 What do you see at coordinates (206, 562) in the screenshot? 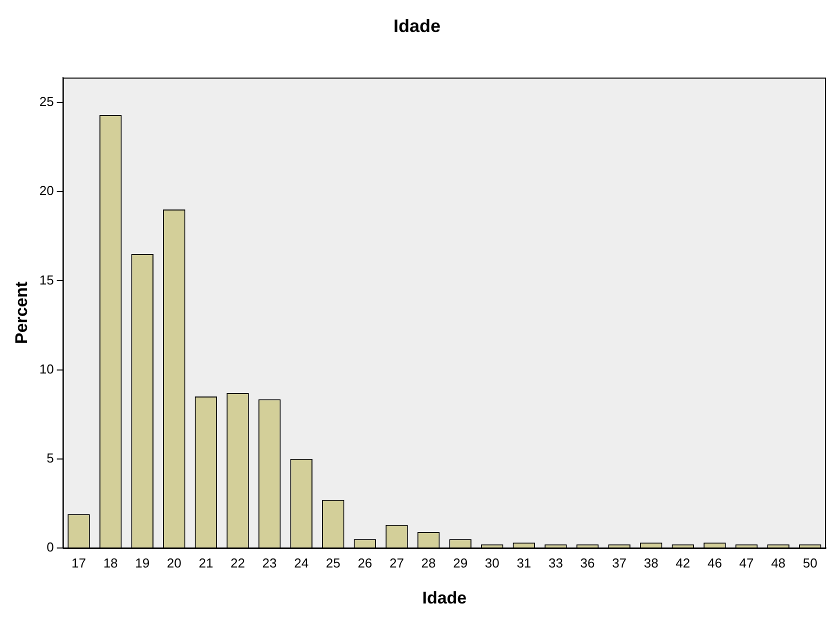
I see `x-tick-label: 21` at bounding box center [206, 562].